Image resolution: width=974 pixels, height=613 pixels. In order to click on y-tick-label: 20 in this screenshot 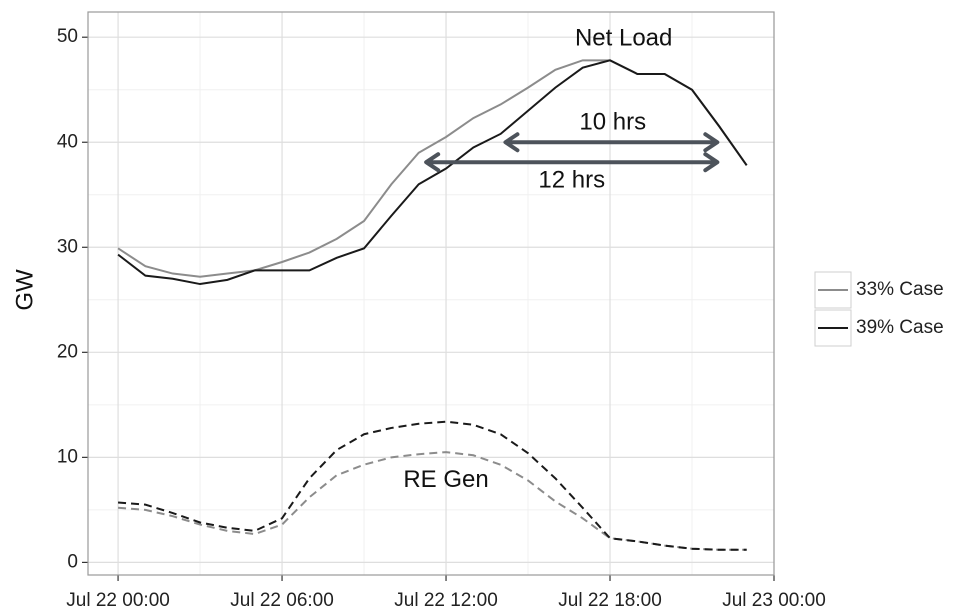, I will do `click(67, 351)`.